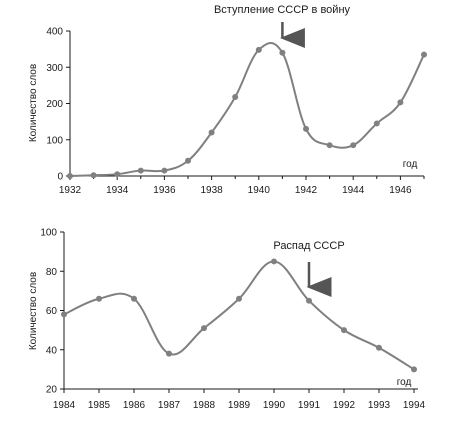 The width and height of the screenshot is (456, 422). Describe the element at coordinates (282, 10) in the screenshot. I see `annotation-label: Вступление СССР в войну` at that location.